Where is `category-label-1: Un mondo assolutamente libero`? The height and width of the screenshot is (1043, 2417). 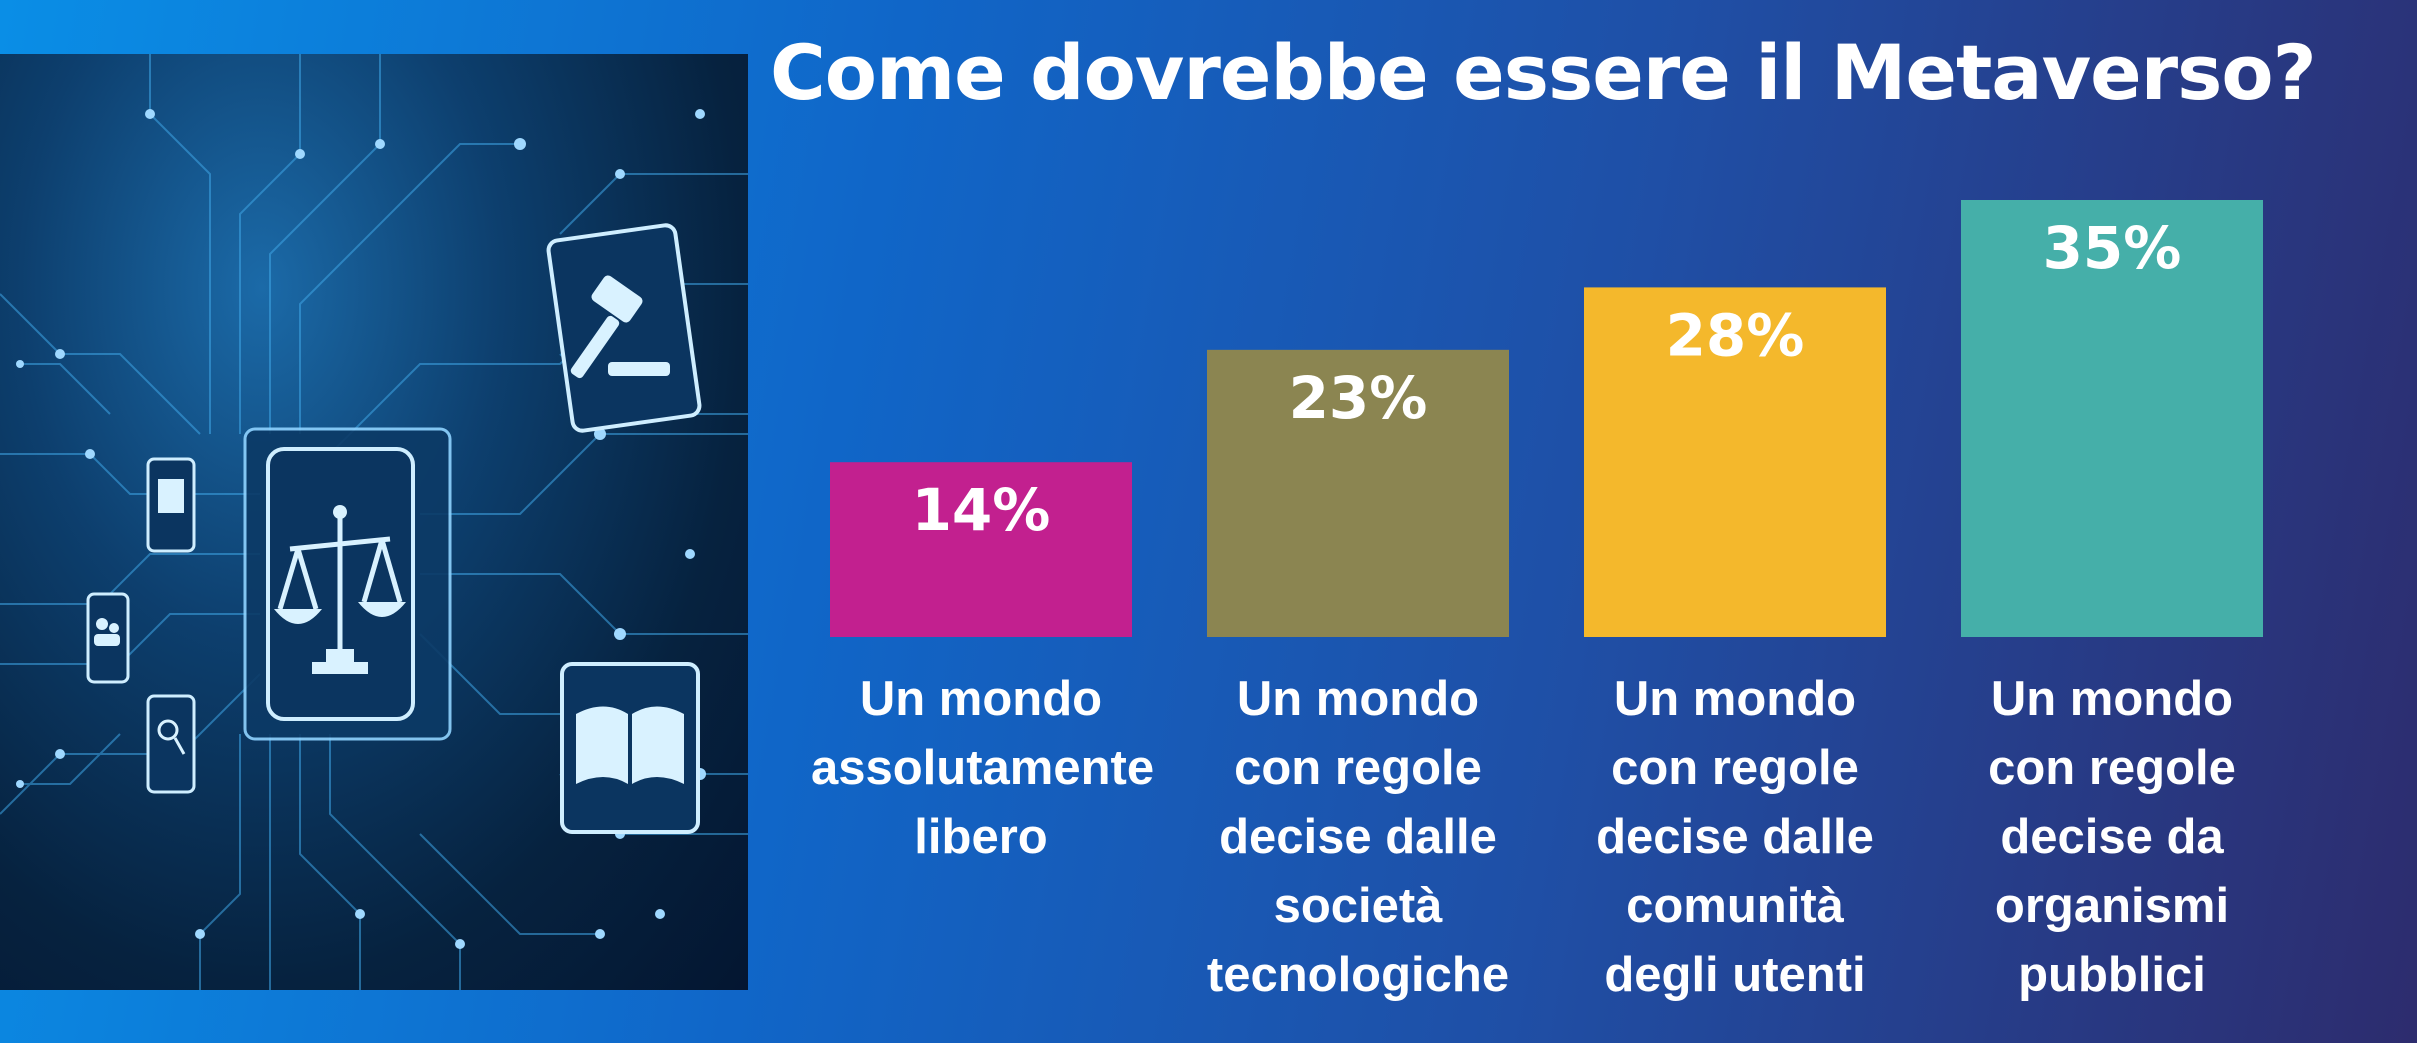
category-label-1: Un mondo assolutamente libero is located at coordinates (983, 768).